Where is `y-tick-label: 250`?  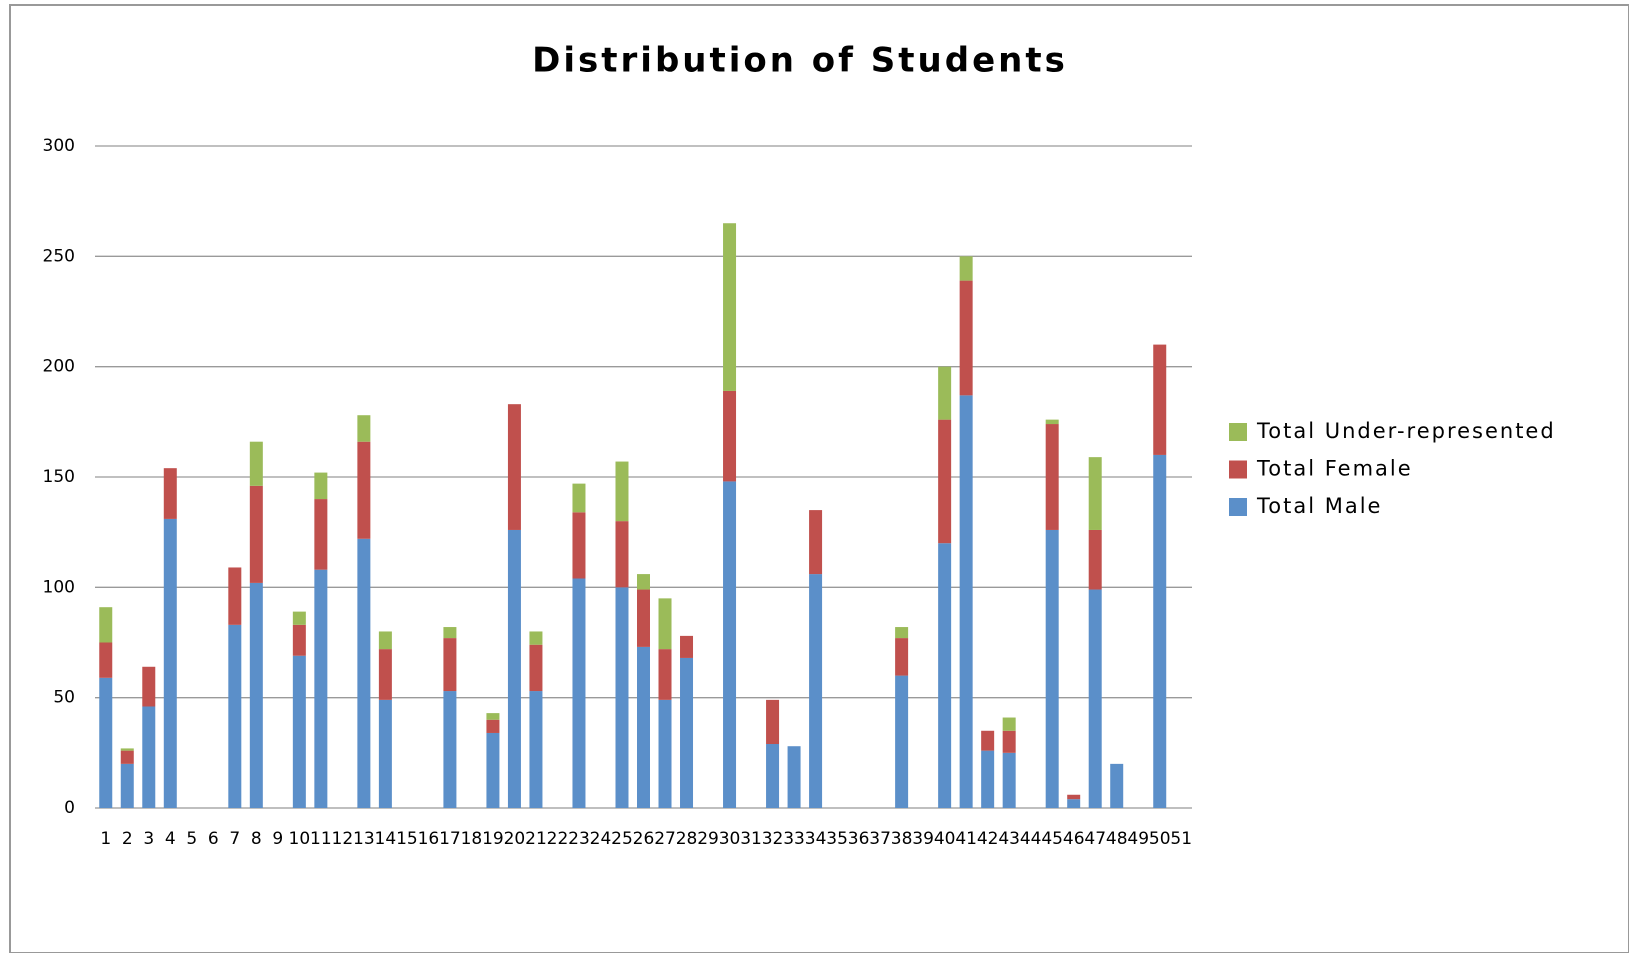
y-tick-label: 250 is located at coordinates (59, 256).